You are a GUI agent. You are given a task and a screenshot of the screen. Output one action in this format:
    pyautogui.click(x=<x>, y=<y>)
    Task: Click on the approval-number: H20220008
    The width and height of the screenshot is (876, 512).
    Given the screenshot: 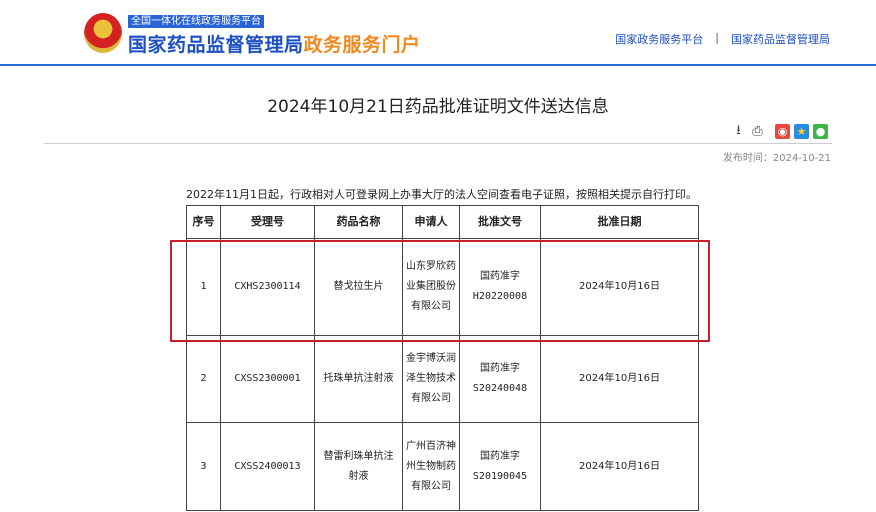 What is the action you would take?
    pyautogui.click(x=500, y=296)
    